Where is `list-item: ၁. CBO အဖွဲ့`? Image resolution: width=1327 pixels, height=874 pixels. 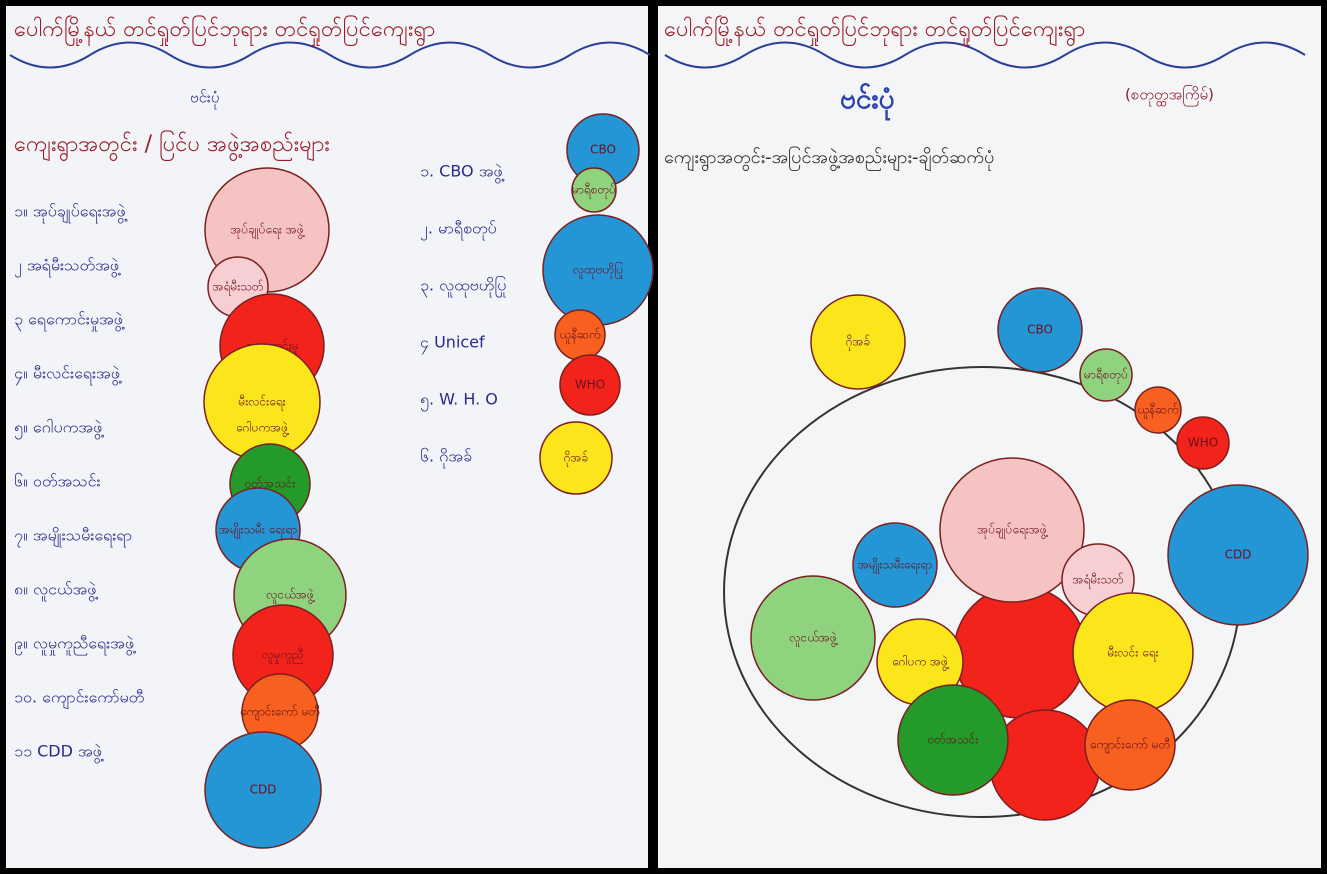 list-item: ၁. CBO အဖွဲ့ is located at coordinates (462, 173).